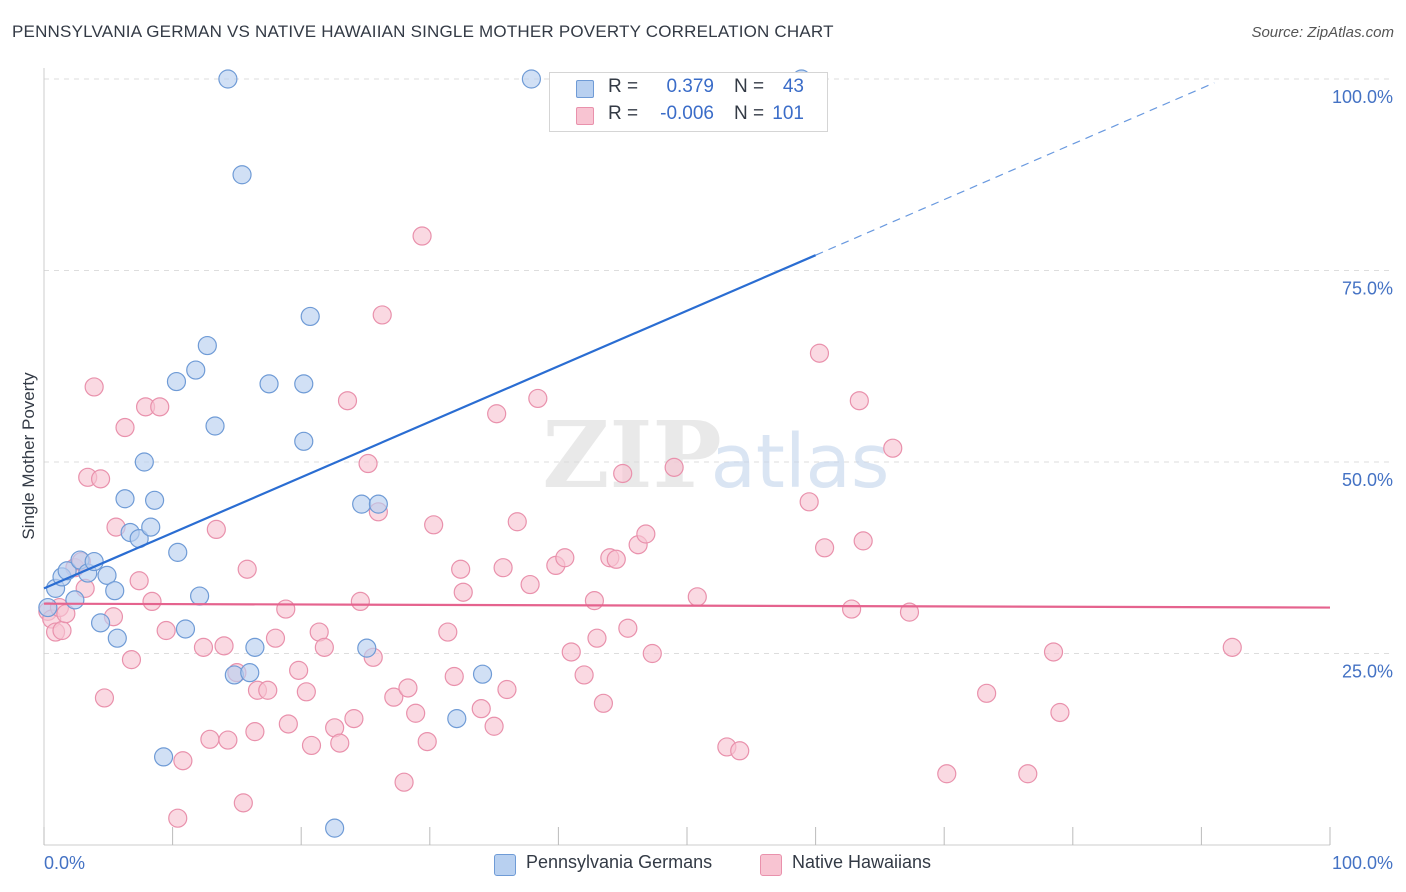  I want to click on x-tick-label-max: 100.0%, so click(1362, 863).